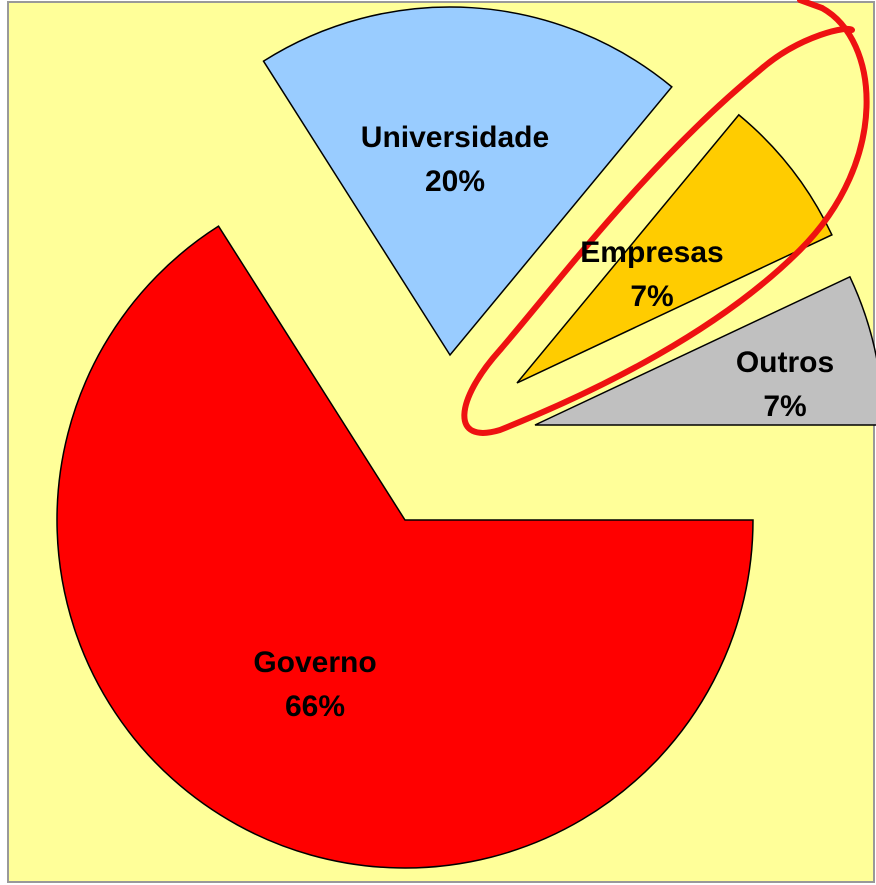 The height and width of the screenshot is (885, 876). I want to click on slice-label: Empresas 7%, so click(652, 275).